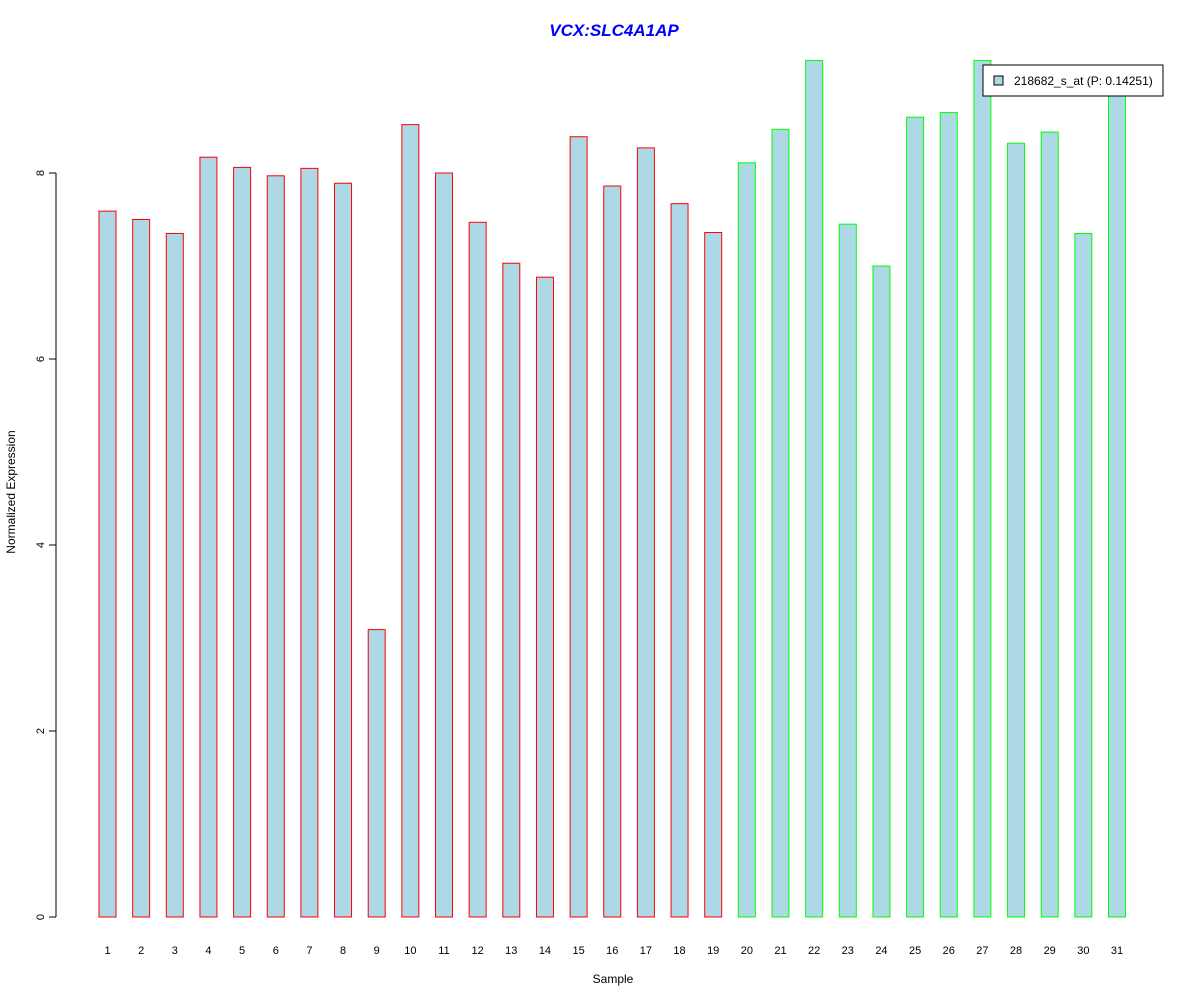  What do you see at coordinates (242, 951) in the screenshot?
I see `x-tick-label: 5` at bounding box center [242, 951].